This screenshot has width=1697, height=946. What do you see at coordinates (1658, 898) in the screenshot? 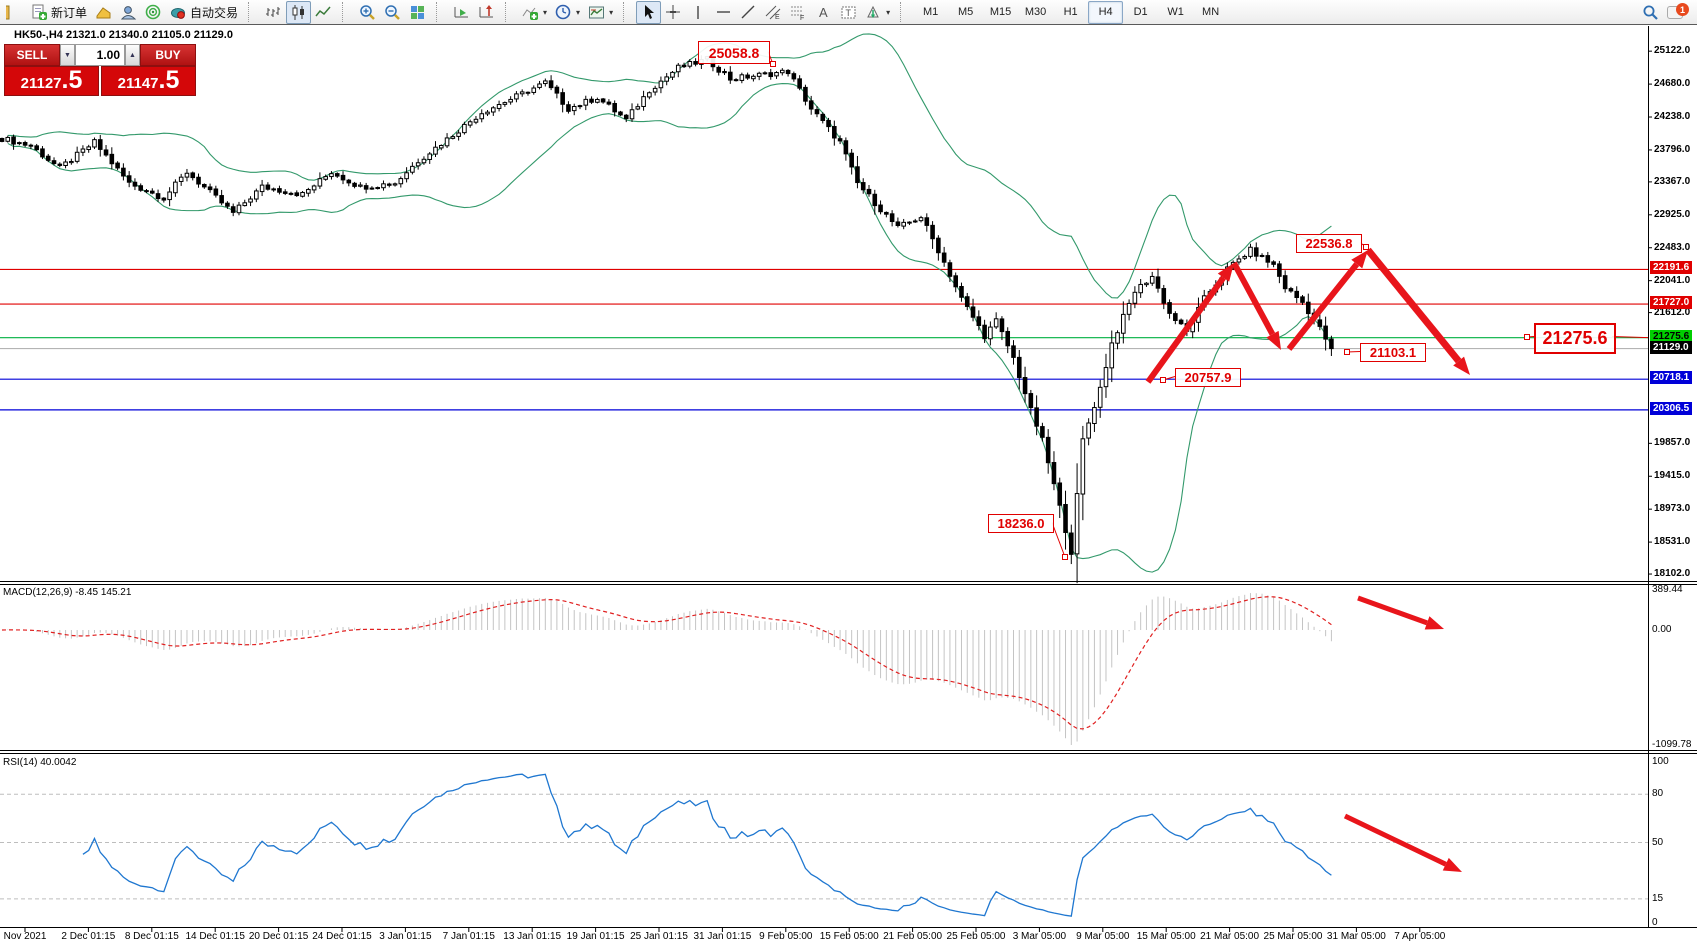
I see `rsi-axis-label: 15` at bounding box center [1658, 898].